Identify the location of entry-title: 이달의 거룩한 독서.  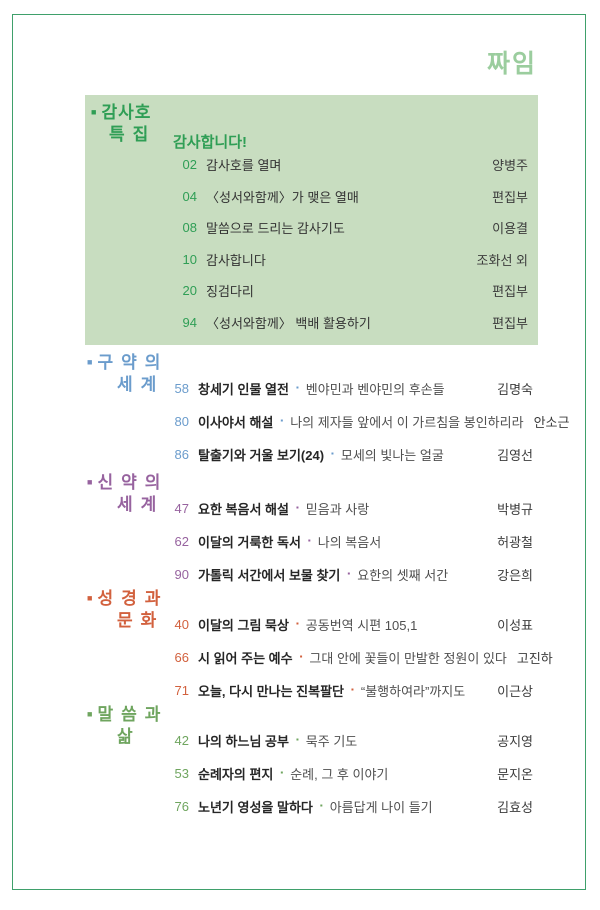
(249, 542).